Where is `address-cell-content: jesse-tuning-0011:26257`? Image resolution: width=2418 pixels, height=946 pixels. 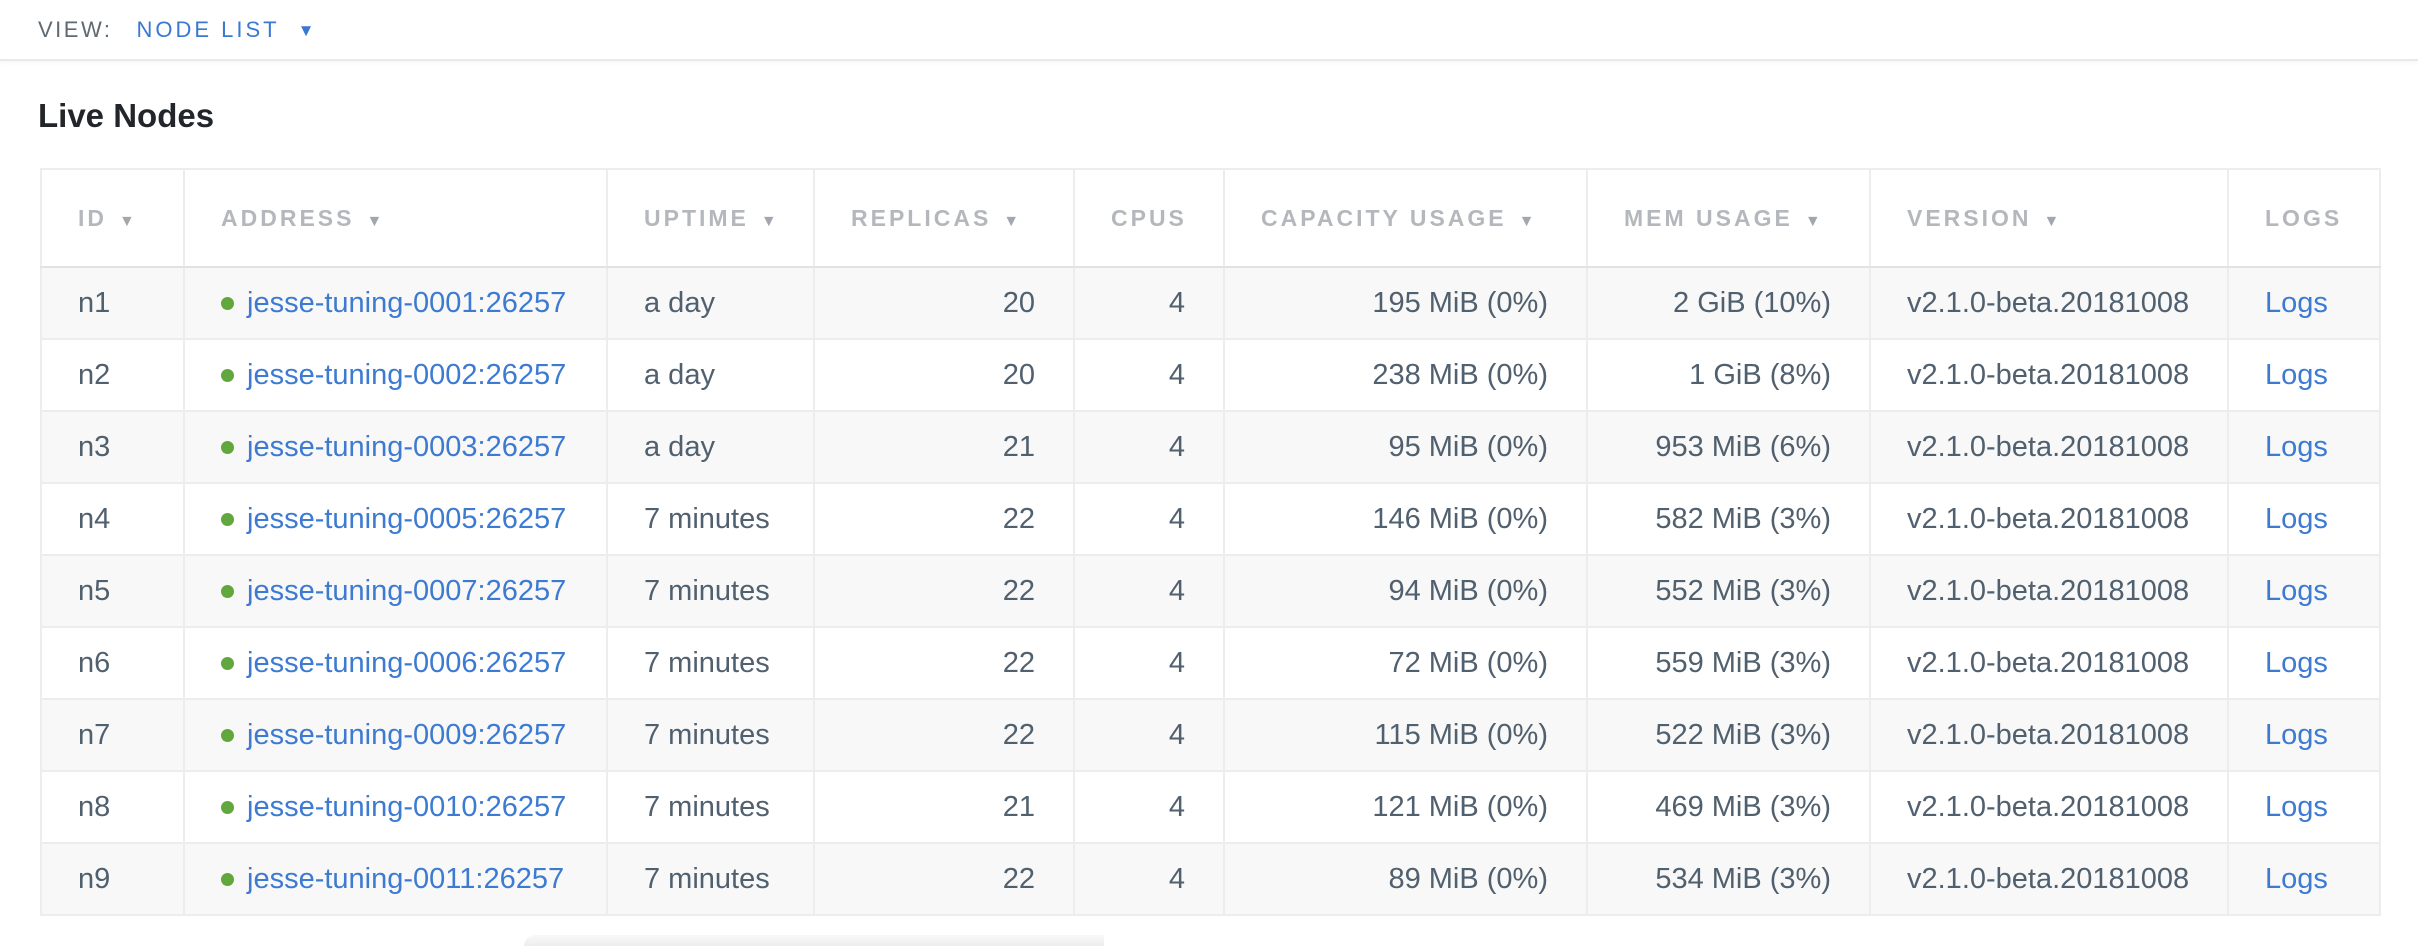
address-cell-content: jesse-tuning-0011:26257 is located at coordinates (413, 879).